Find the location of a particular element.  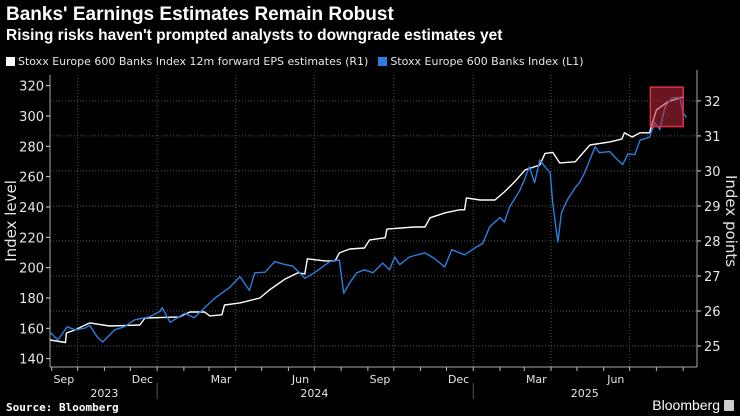

left-tick-label: 240 is located at coordinates (31, 208).